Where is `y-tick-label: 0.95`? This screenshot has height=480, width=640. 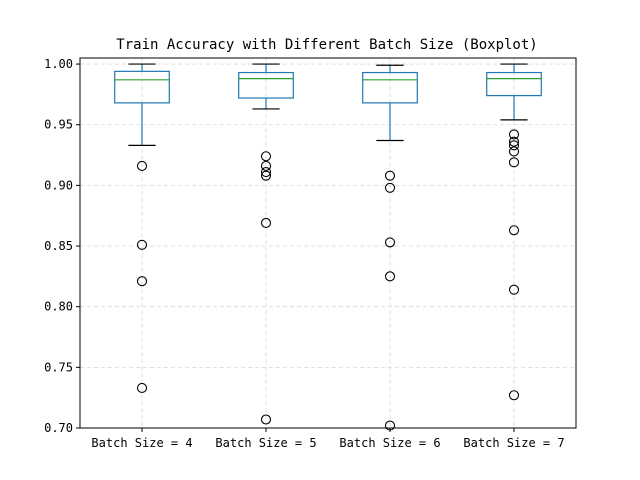 y-tick-label: 0.95 is located at coordinates (58, 125).